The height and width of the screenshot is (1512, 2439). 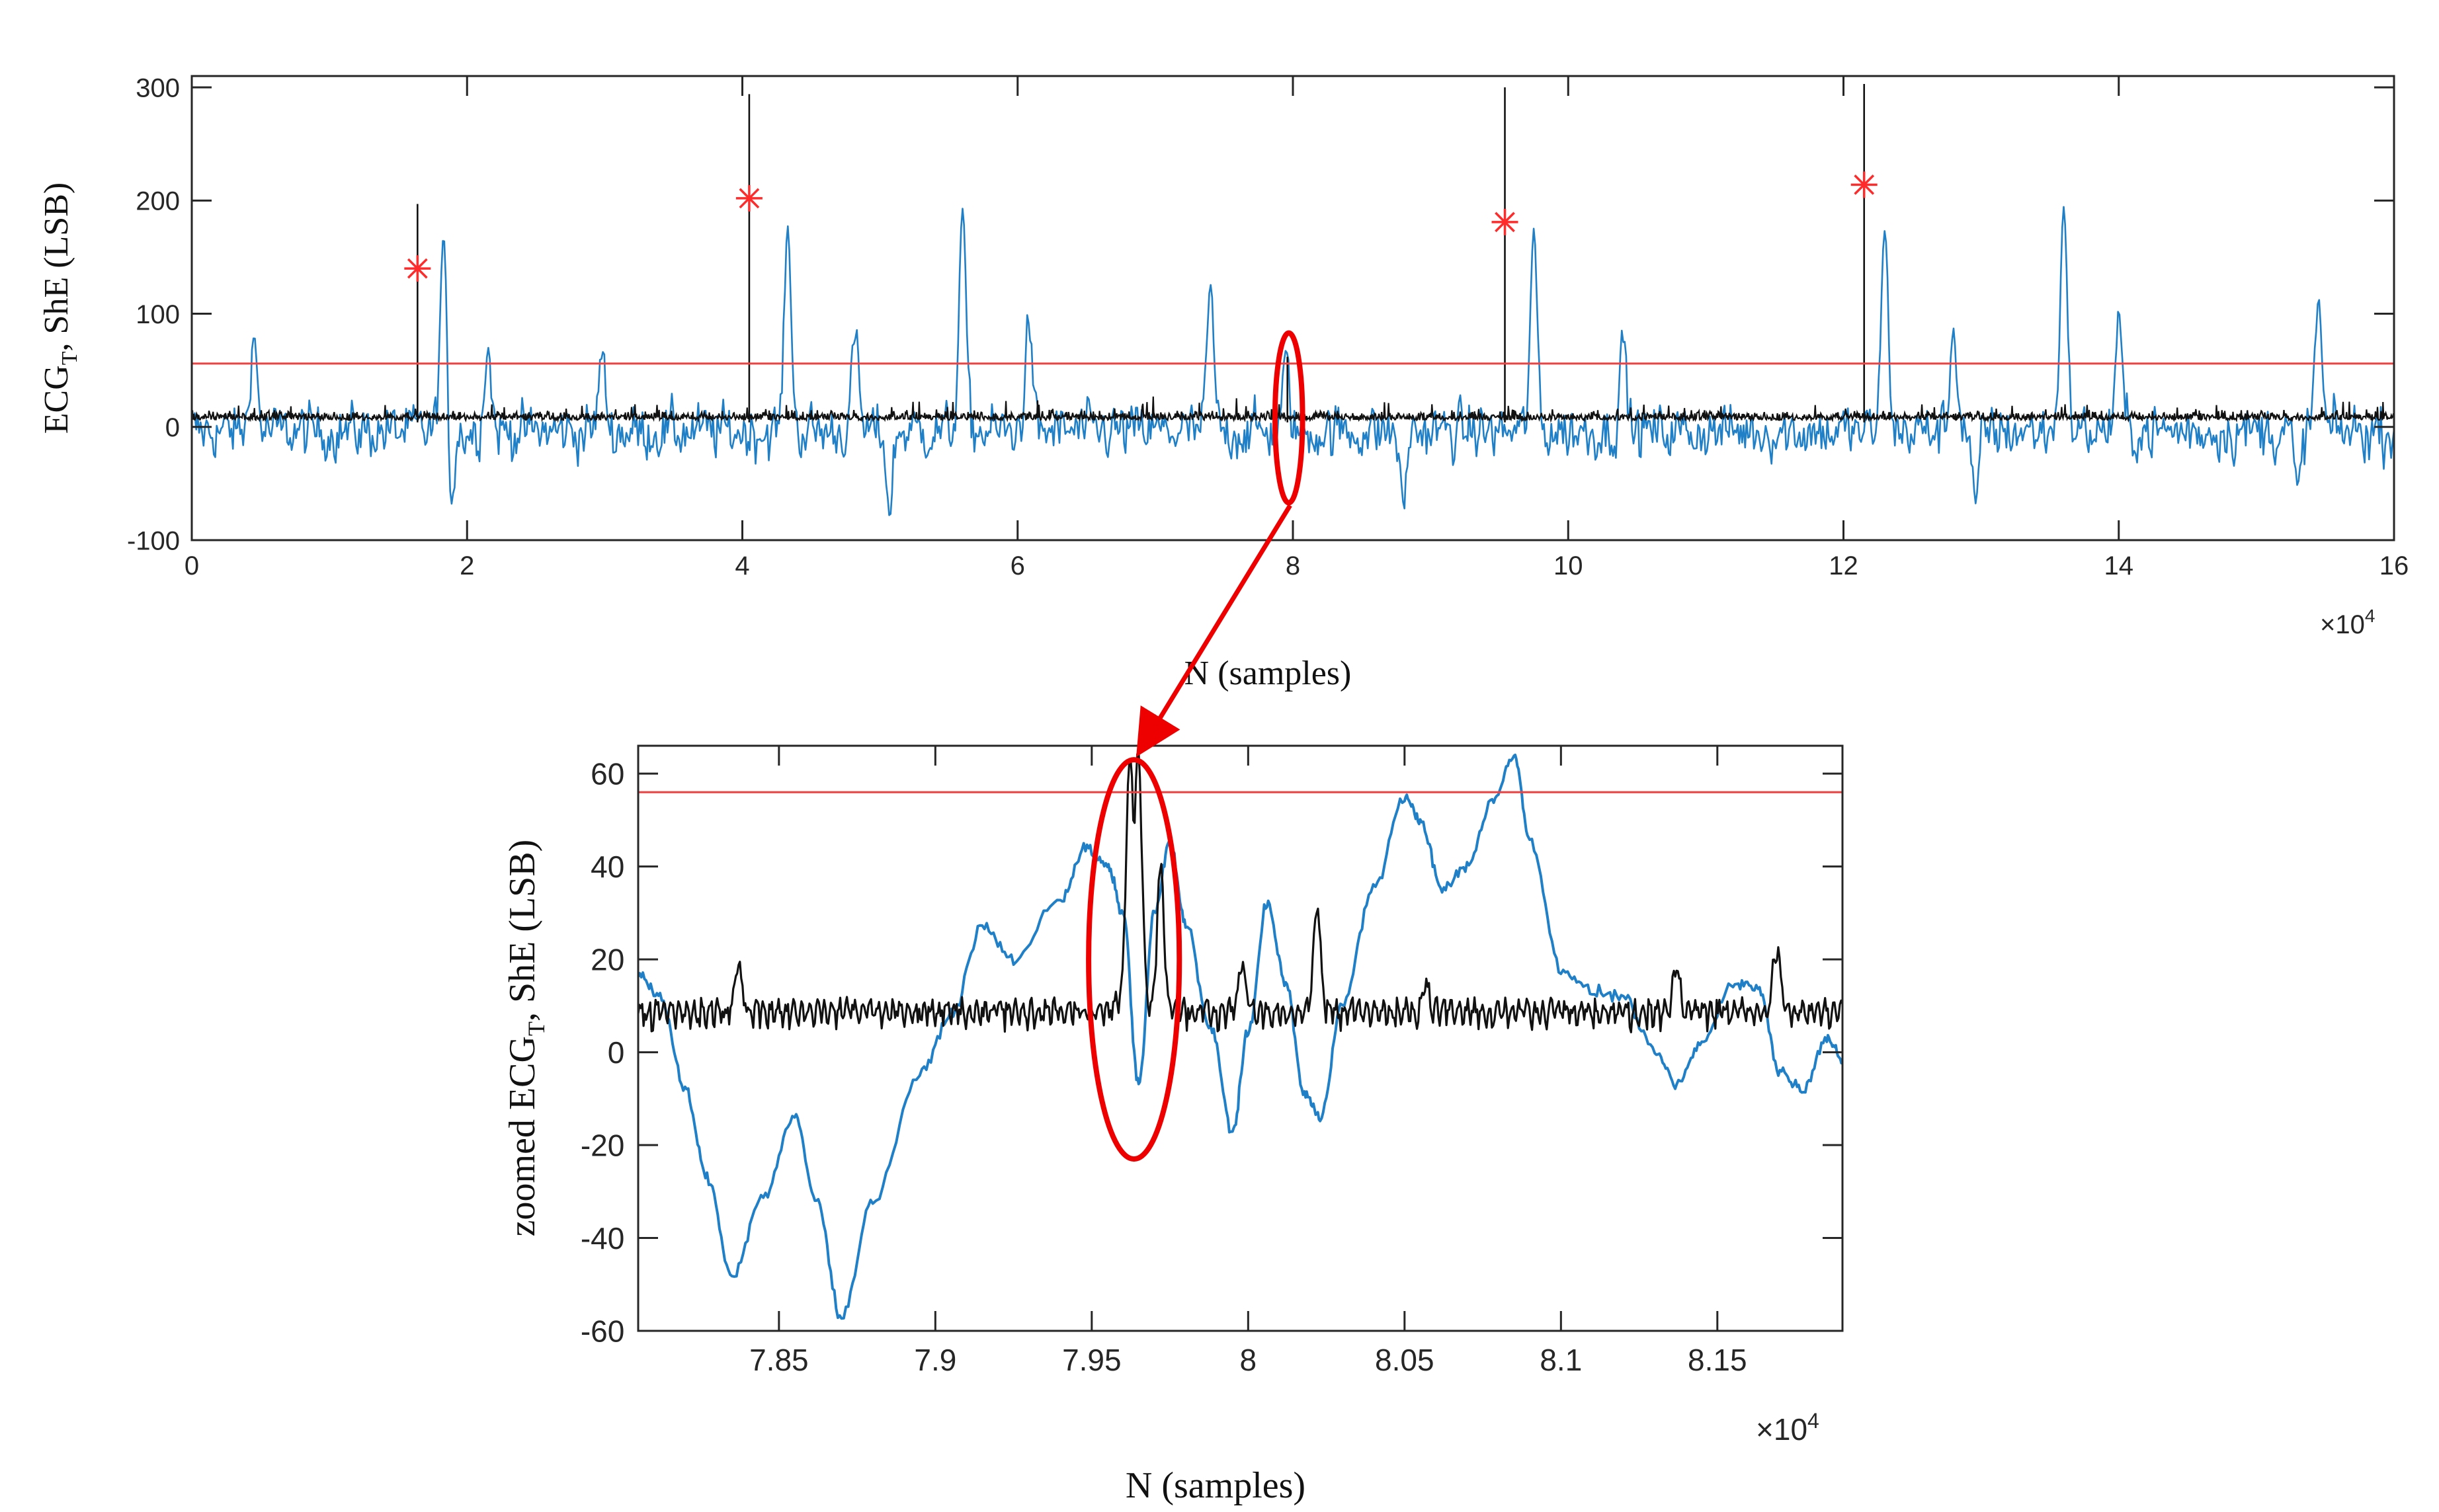 I want to click on y-tick-label: -100, so click(x=153, y=540).